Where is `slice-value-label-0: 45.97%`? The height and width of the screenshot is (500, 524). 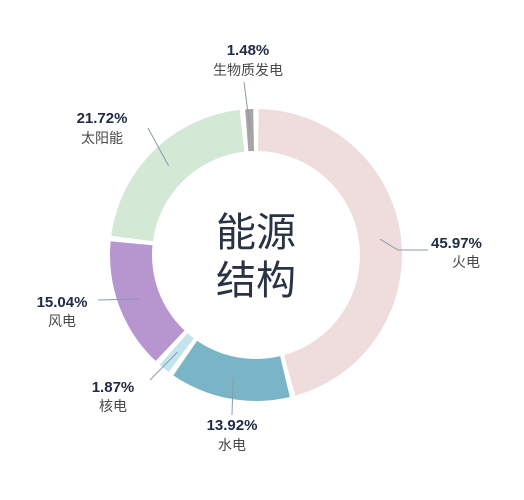 slice-value-label-0: 45.97% is located at coordinates (456, 243).